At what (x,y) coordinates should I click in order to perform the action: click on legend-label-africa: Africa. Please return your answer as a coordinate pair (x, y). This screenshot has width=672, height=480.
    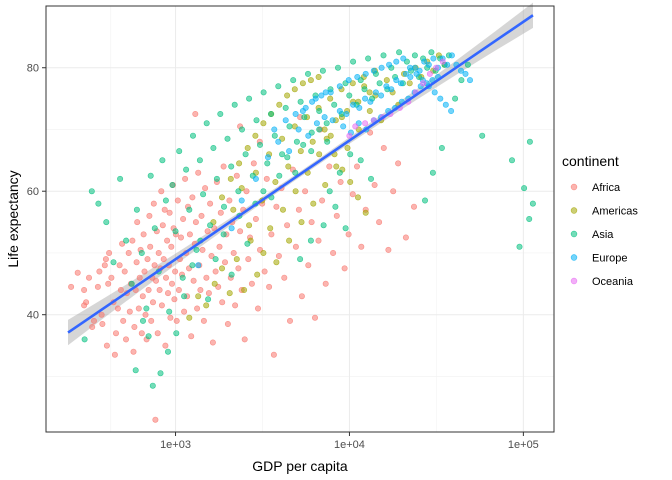
    Looking at the image, I should click on (606, 188).